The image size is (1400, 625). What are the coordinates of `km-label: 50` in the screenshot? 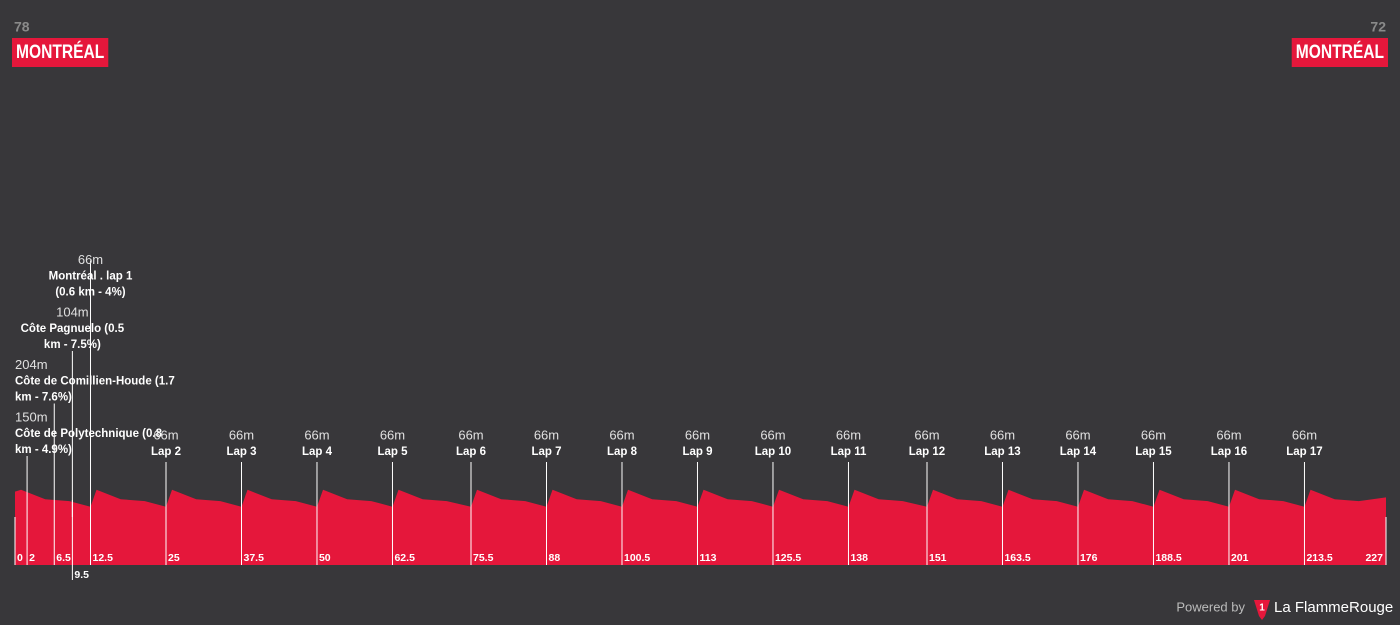 It's located at (325, 558).